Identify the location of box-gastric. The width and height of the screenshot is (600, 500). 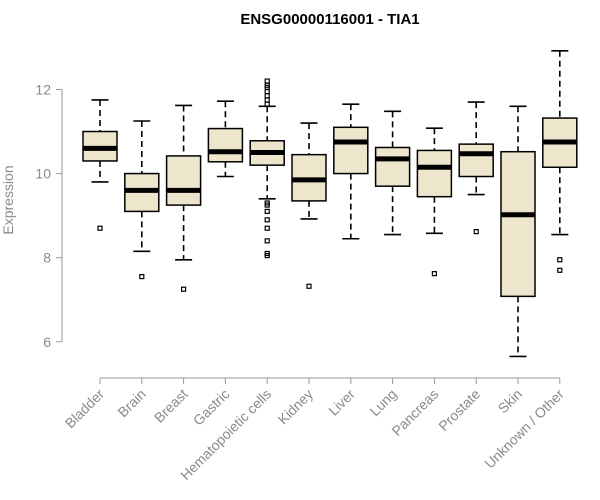
(225, 139).